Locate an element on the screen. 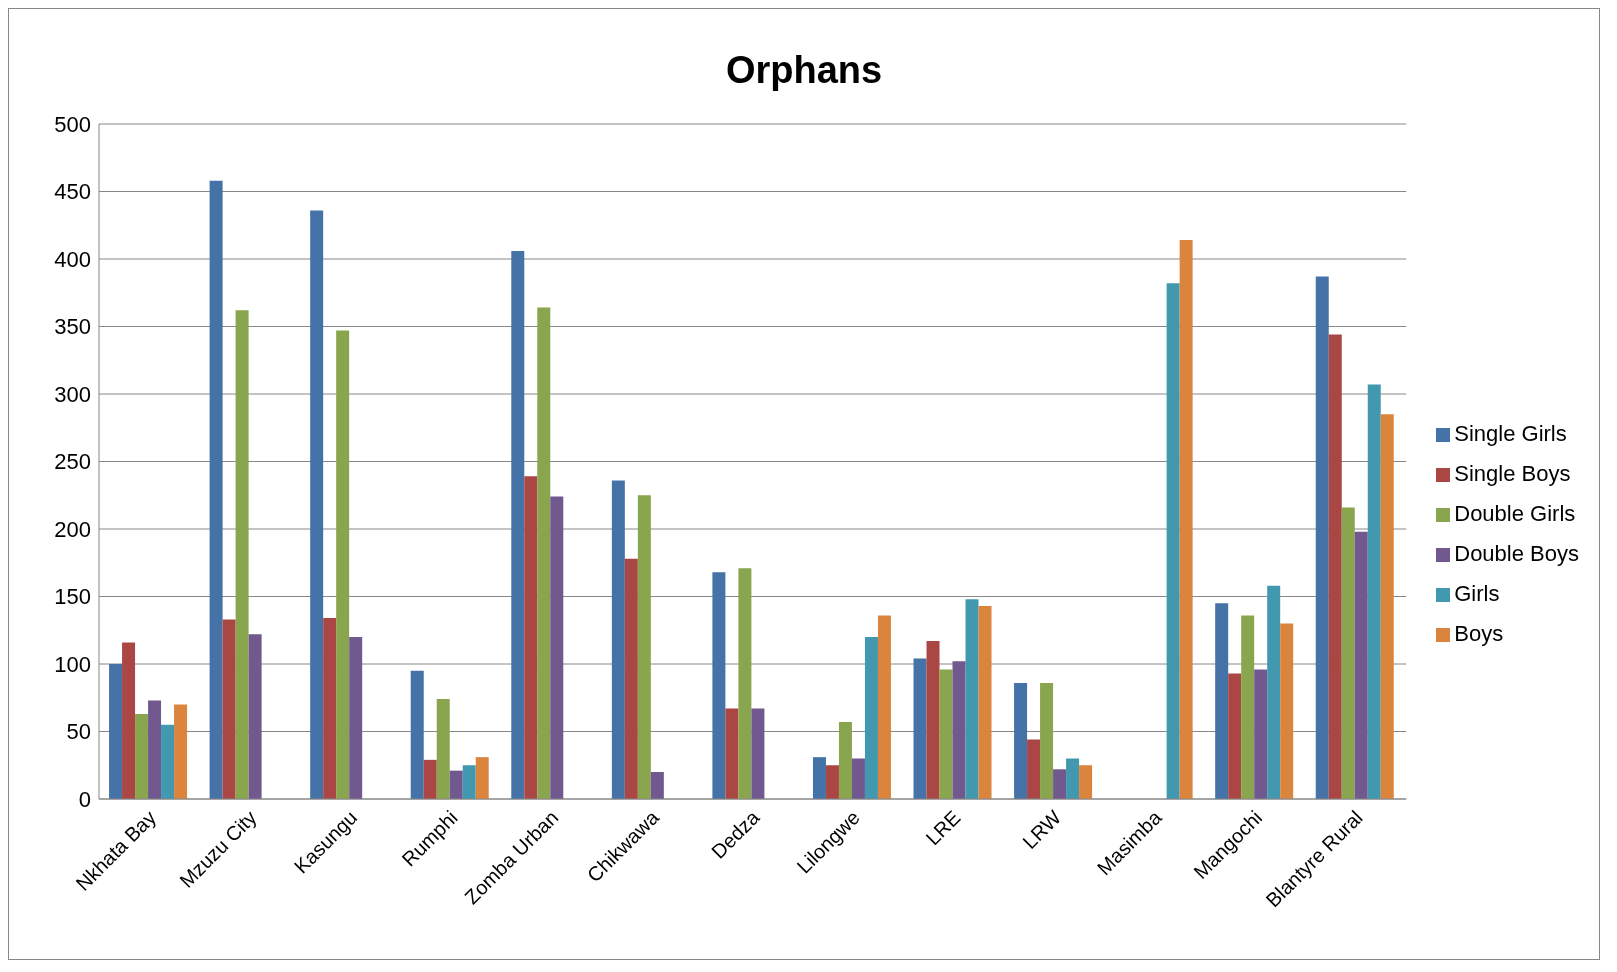 Image resolution: width=1617 pixels, height=972 pixels. y-tick-label: 150 is located at coordinates (72, 597).